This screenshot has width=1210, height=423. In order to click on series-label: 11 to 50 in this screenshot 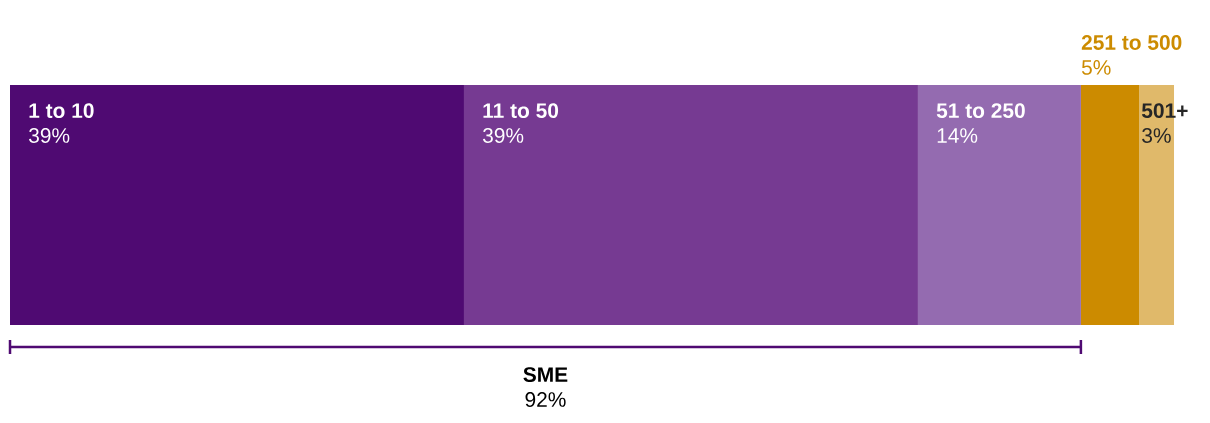, I will do `click(521, 110)`.